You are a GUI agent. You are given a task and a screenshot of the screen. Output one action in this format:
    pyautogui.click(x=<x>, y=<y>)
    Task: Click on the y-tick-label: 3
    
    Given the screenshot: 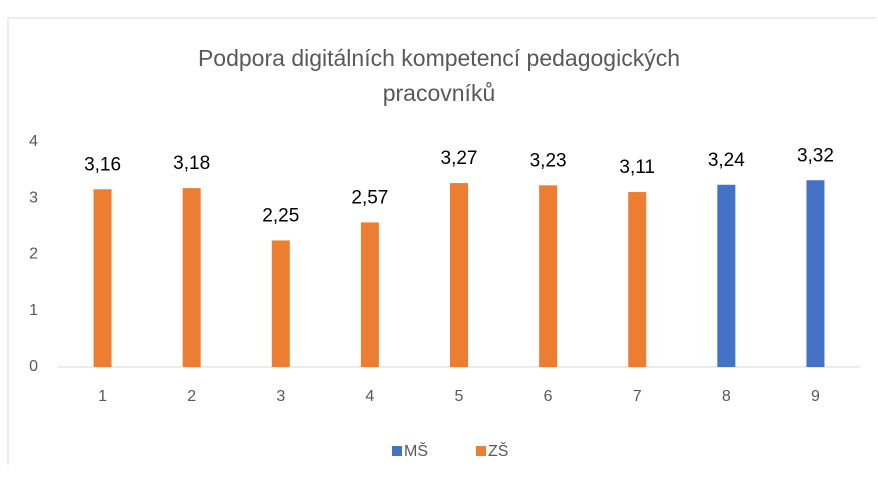 What is the action you would take?
    pyautogui.click(x=33, y=197)
    